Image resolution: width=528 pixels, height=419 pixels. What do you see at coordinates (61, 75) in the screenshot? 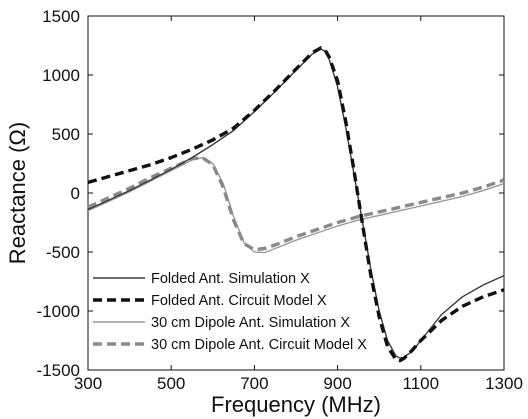
I see `y-tick-label: 1000` at bounding box center [61, 75].